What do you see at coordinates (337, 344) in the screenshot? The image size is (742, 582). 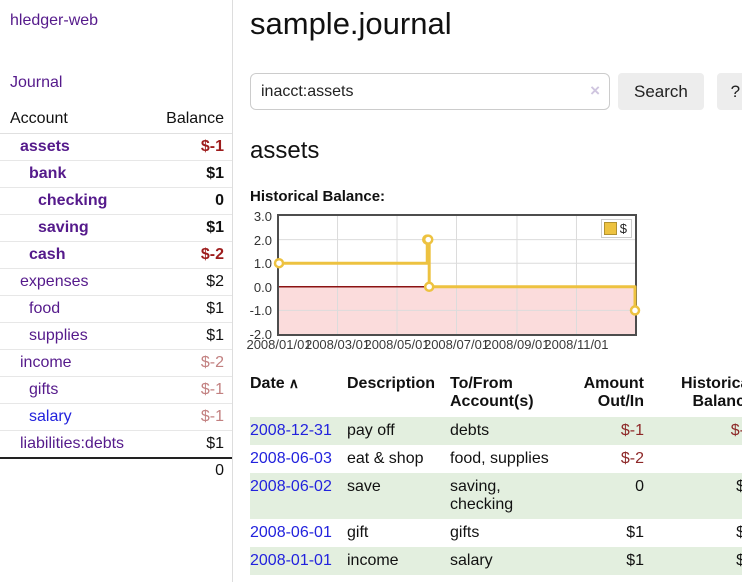 I see `x-axis-tick-label: 2008/03/01` at bounding box center [337, 344].